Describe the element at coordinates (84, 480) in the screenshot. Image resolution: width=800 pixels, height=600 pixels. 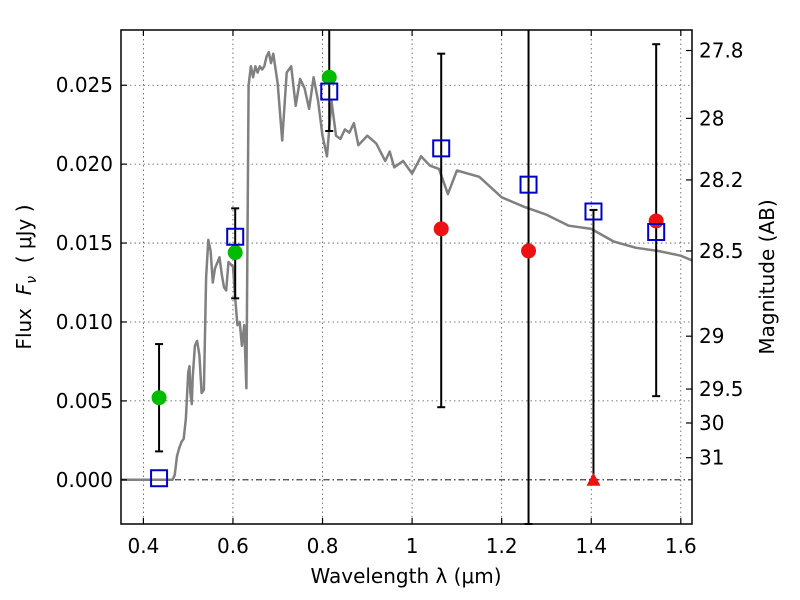
I see `y-tick-label: 0.000` at that location.